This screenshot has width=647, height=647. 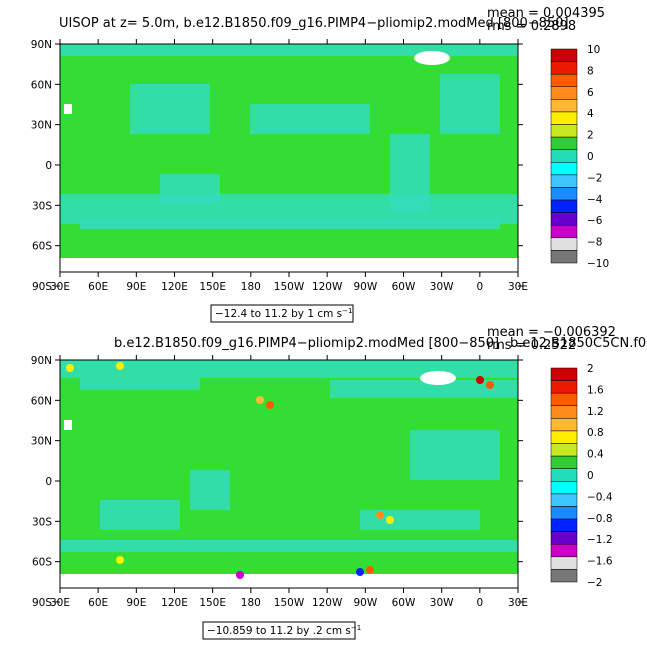 I want to click on y-tick-label: 30N, so click(x=41, y=126).